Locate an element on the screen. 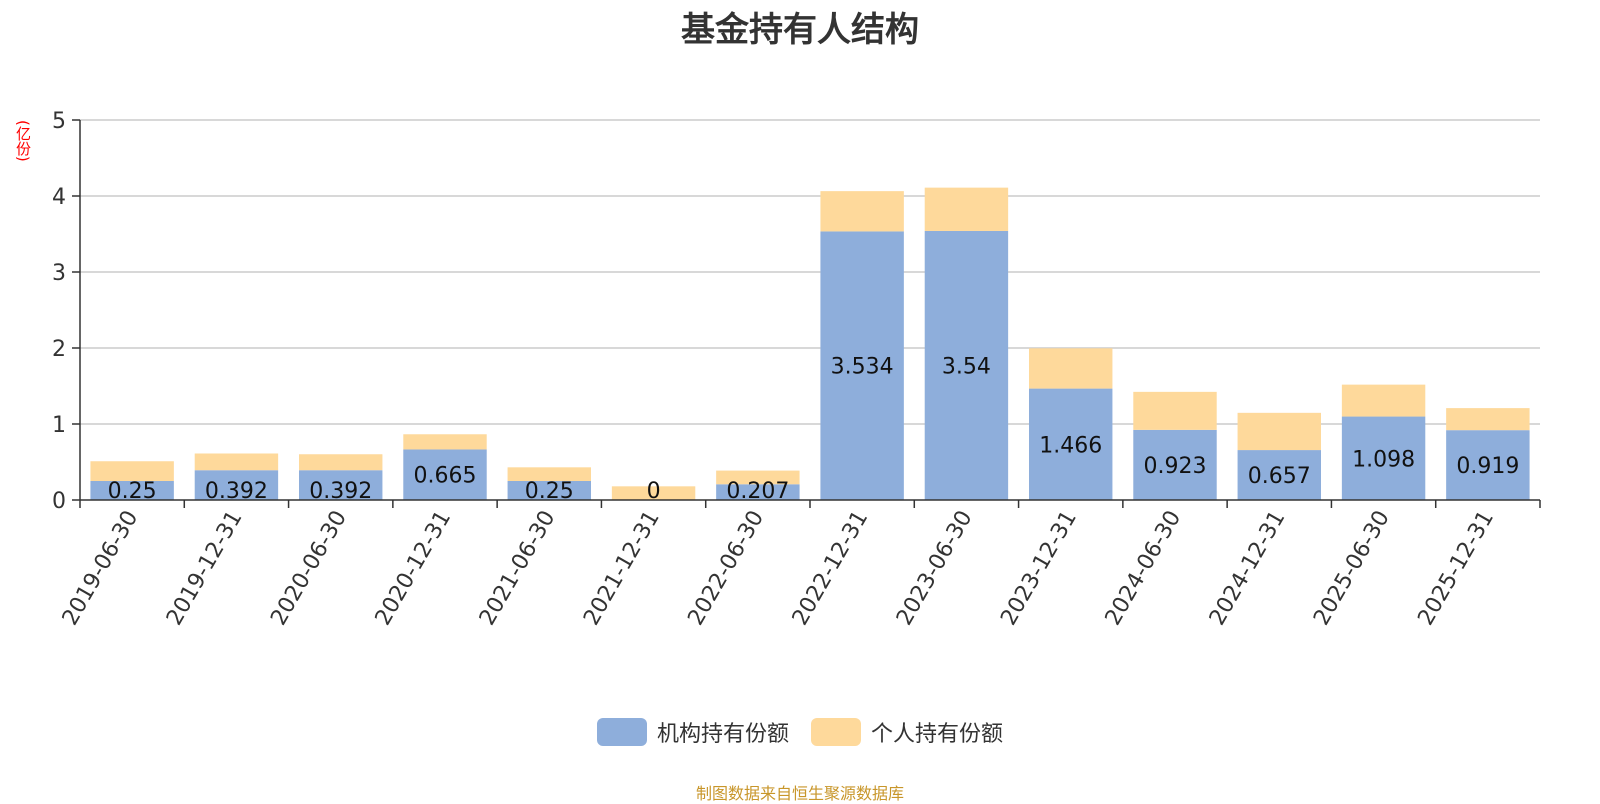 The image size is (1600, 804). data-label-institutional: 3.534 is located at coordinates (862, 367).